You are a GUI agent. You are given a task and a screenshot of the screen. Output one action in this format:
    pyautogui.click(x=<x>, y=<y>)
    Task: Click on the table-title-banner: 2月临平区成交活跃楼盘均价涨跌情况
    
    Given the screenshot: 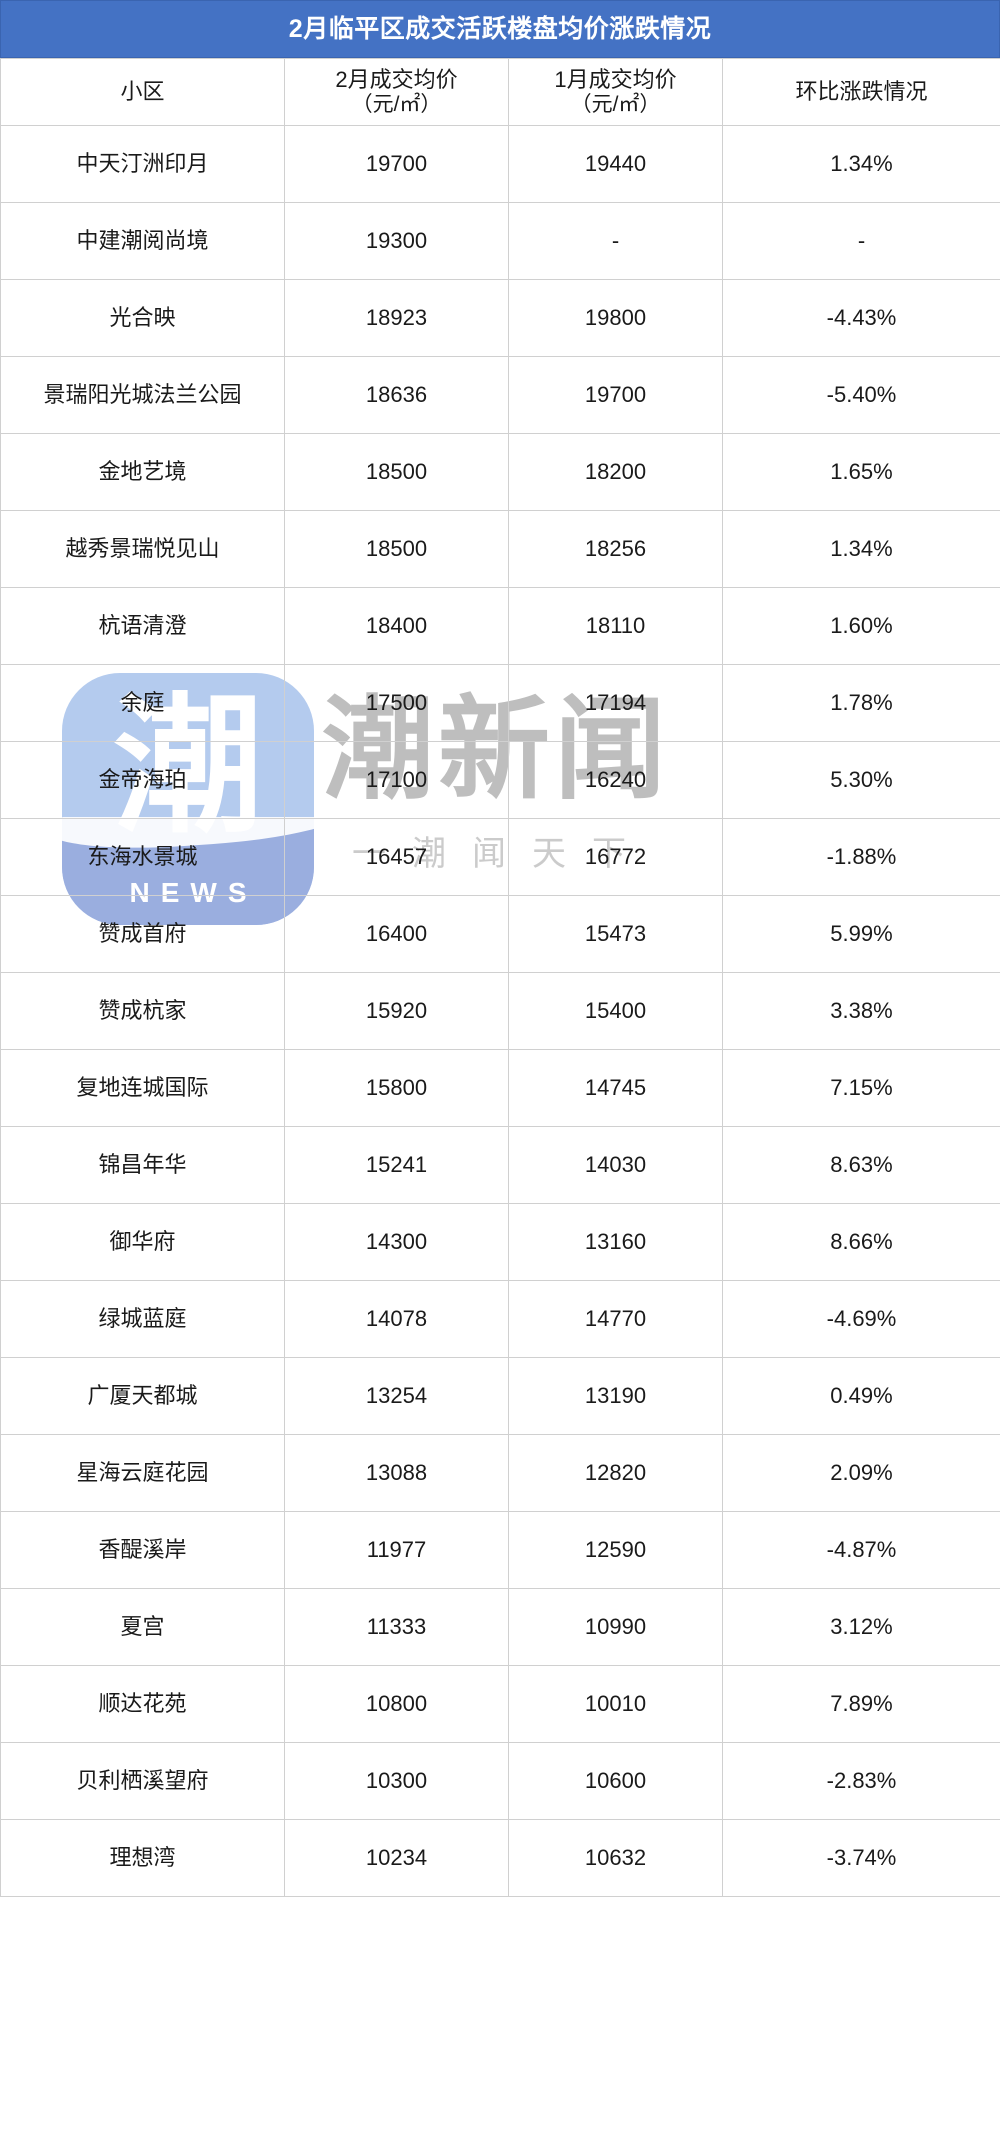 What is the action you would take?
    pyautogui.click(x=500, y=29)
    